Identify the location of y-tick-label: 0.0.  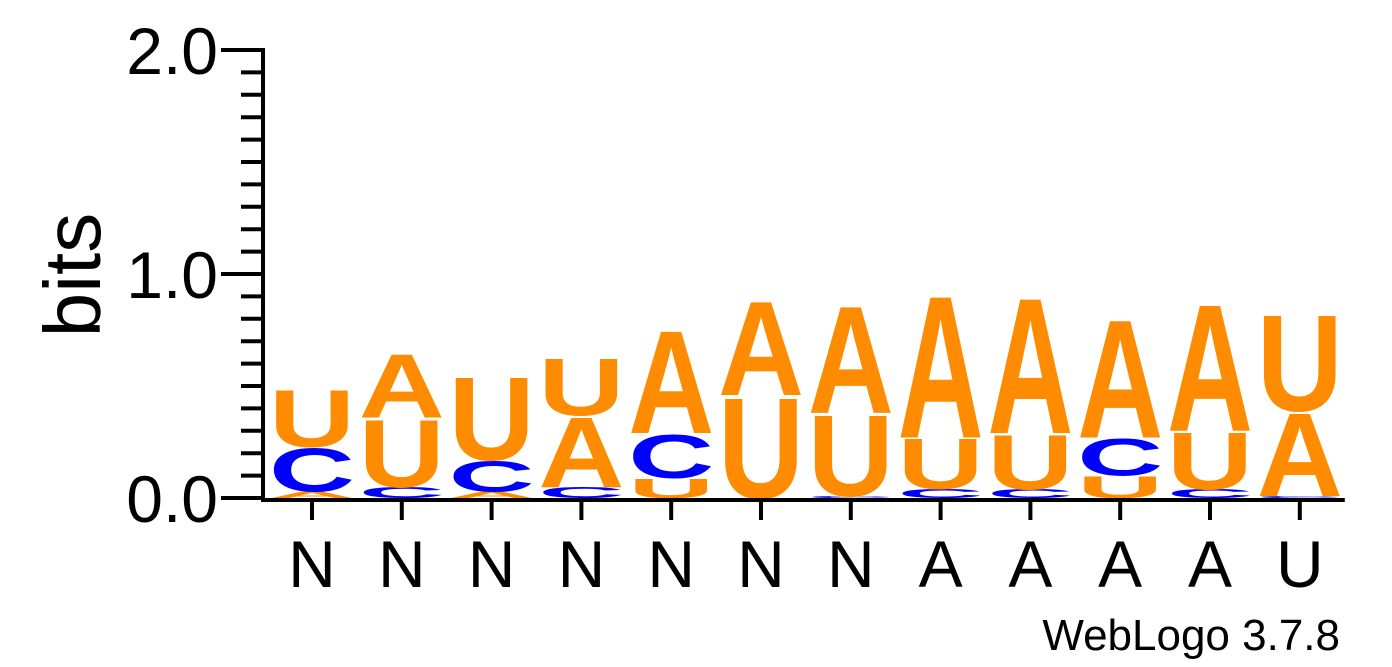
(172, 499).